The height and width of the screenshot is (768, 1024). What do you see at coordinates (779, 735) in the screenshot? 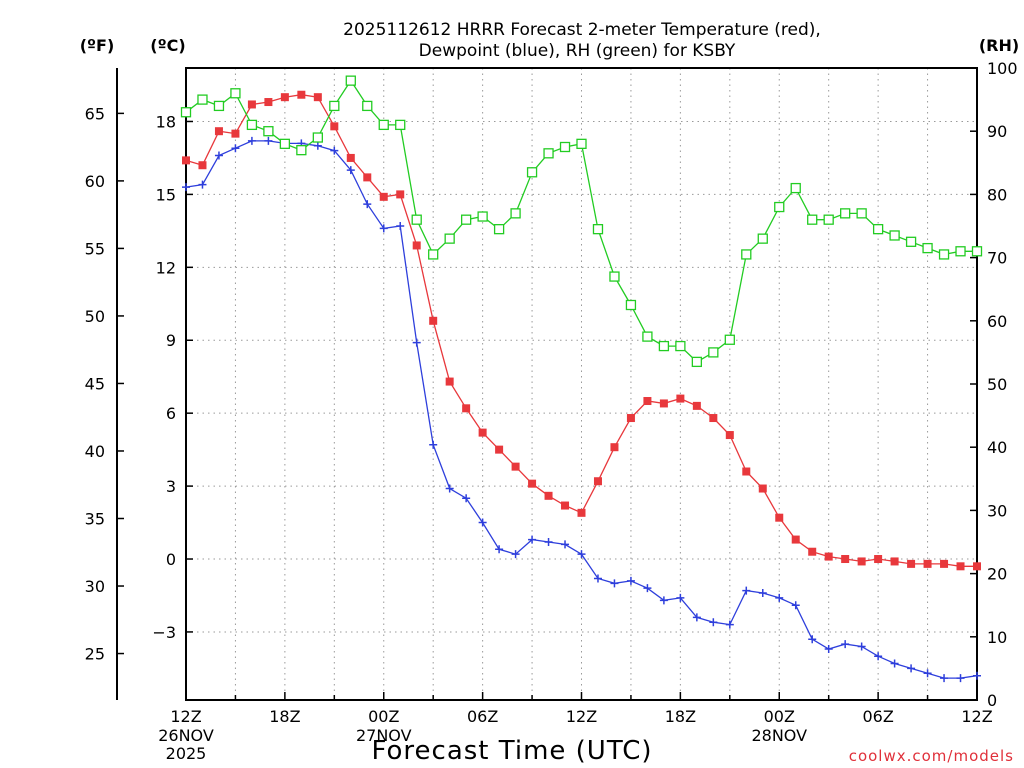
I see `x-date-label: 28NOV` at bounding box center [779, 735].